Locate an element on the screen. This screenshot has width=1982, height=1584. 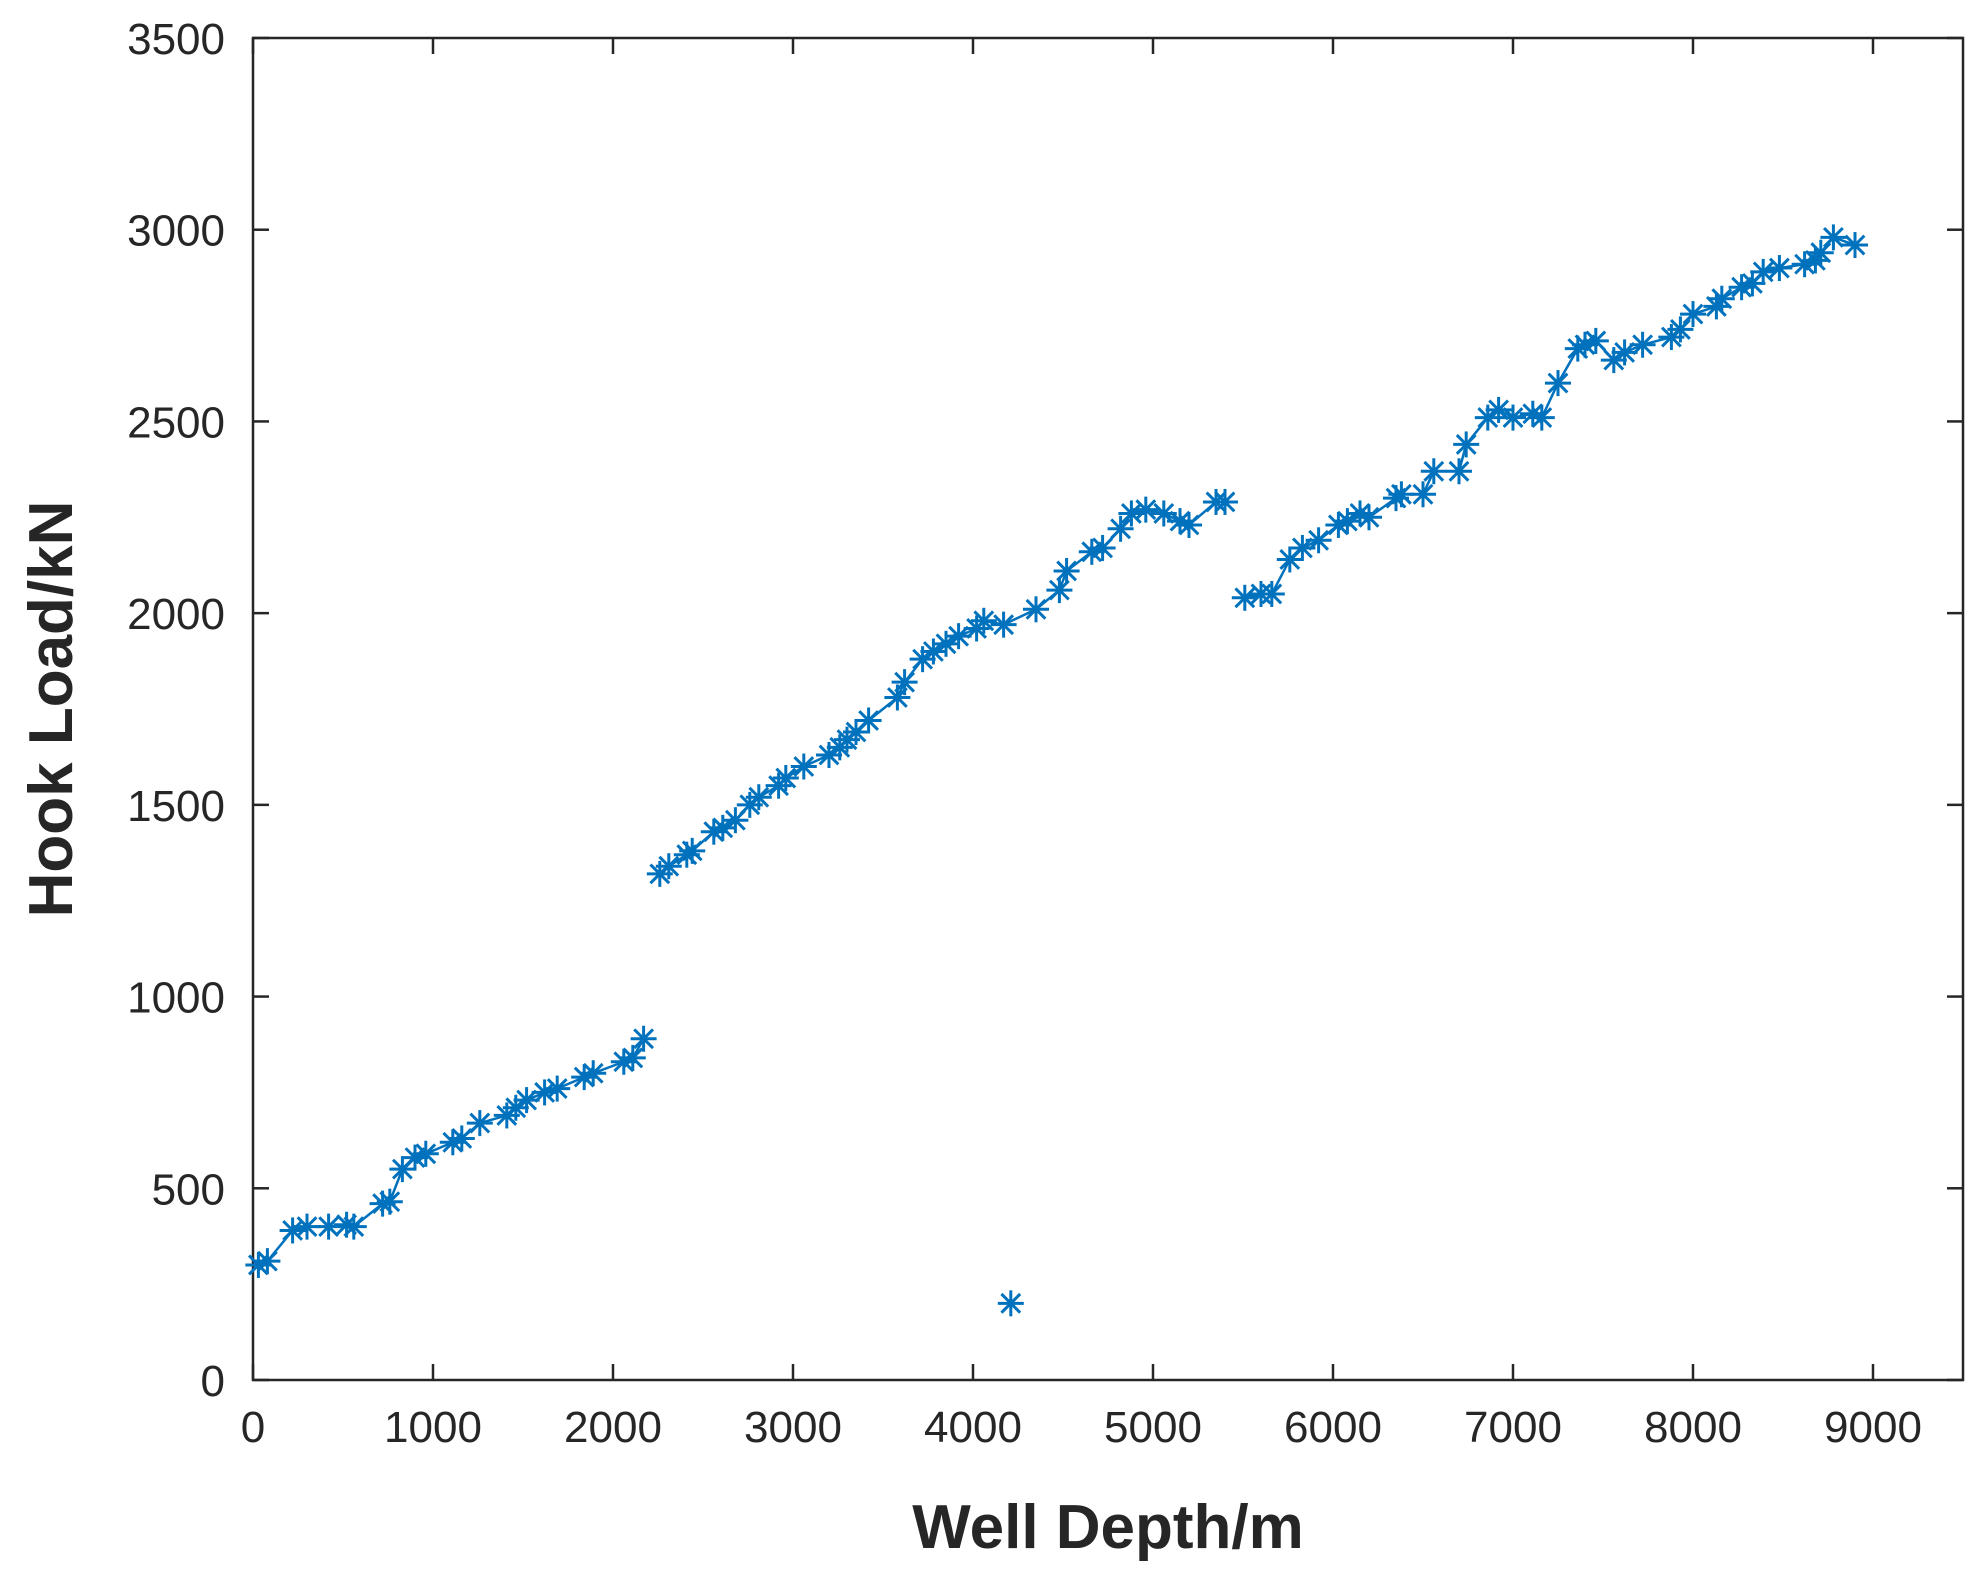
x-axis-title: Well Depth/m is located at coordinates (1108, 1527).